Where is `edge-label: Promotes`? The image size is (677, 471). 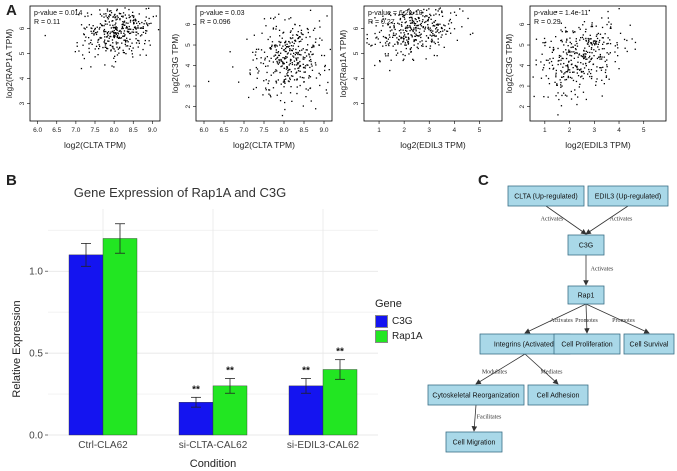
edge-label: Promotes is located at coordinates (623, 321).